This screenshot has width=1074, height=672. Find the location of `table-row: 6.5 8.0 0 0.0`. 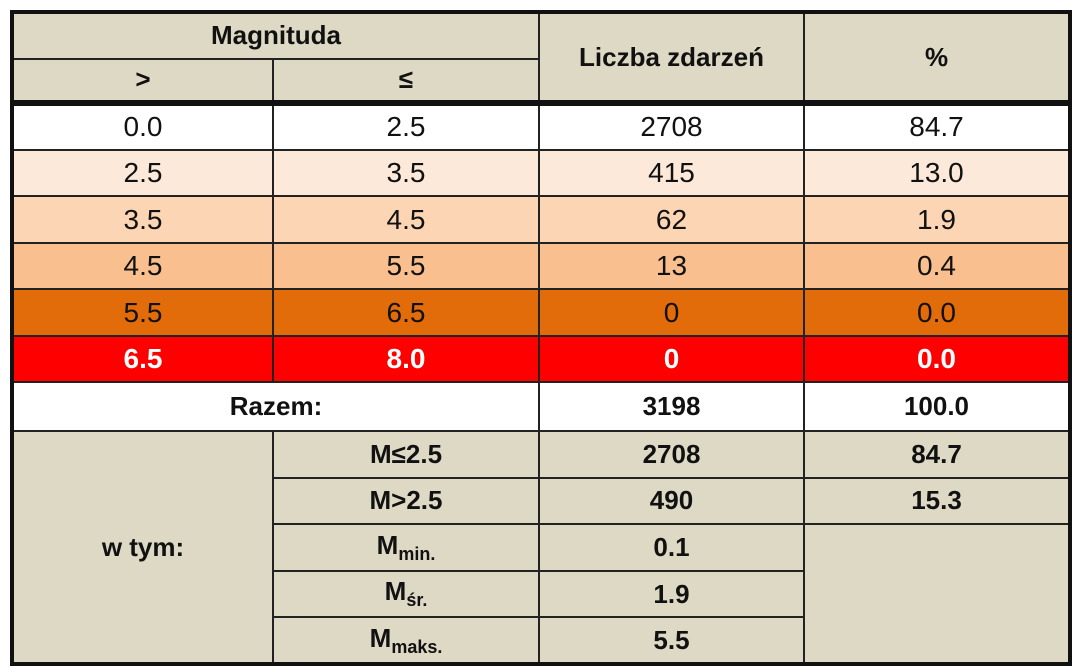

table-row: 6.5 8.0 0 0.0 is located at coordinates (541, 359).